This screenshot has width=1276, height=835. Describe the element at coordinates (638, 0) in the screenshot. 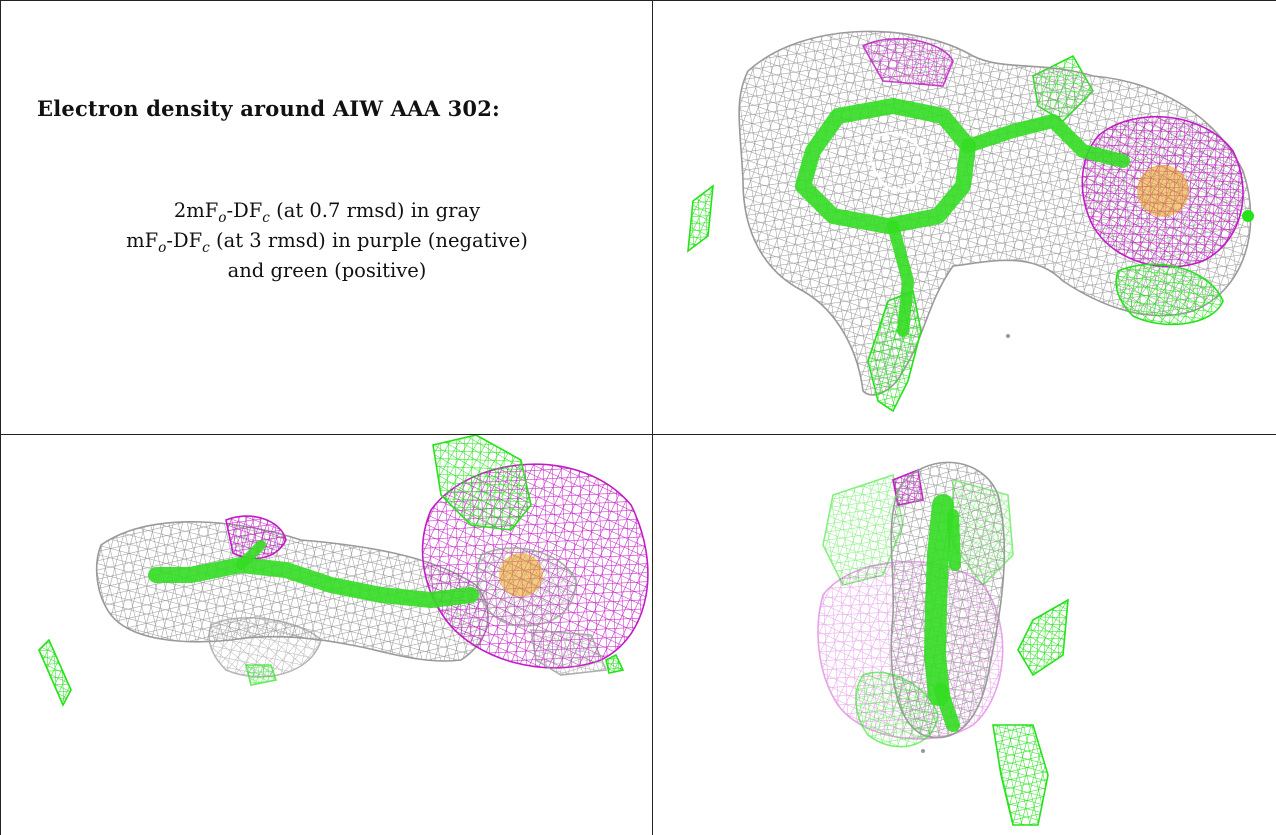

I see `grid-line-top` at that location.